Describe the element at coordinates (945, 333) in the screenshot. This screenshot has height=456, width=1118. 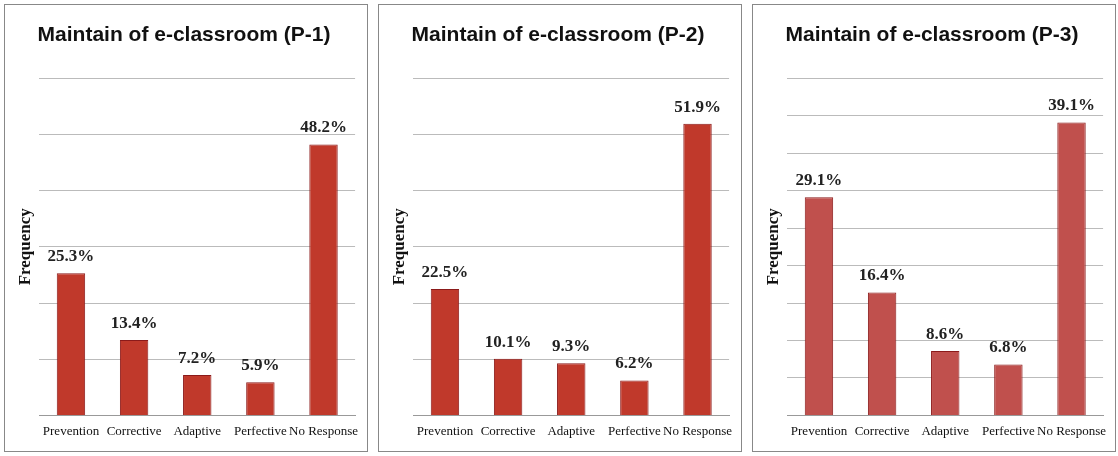
I see `data-label: 8.6%` at that location.